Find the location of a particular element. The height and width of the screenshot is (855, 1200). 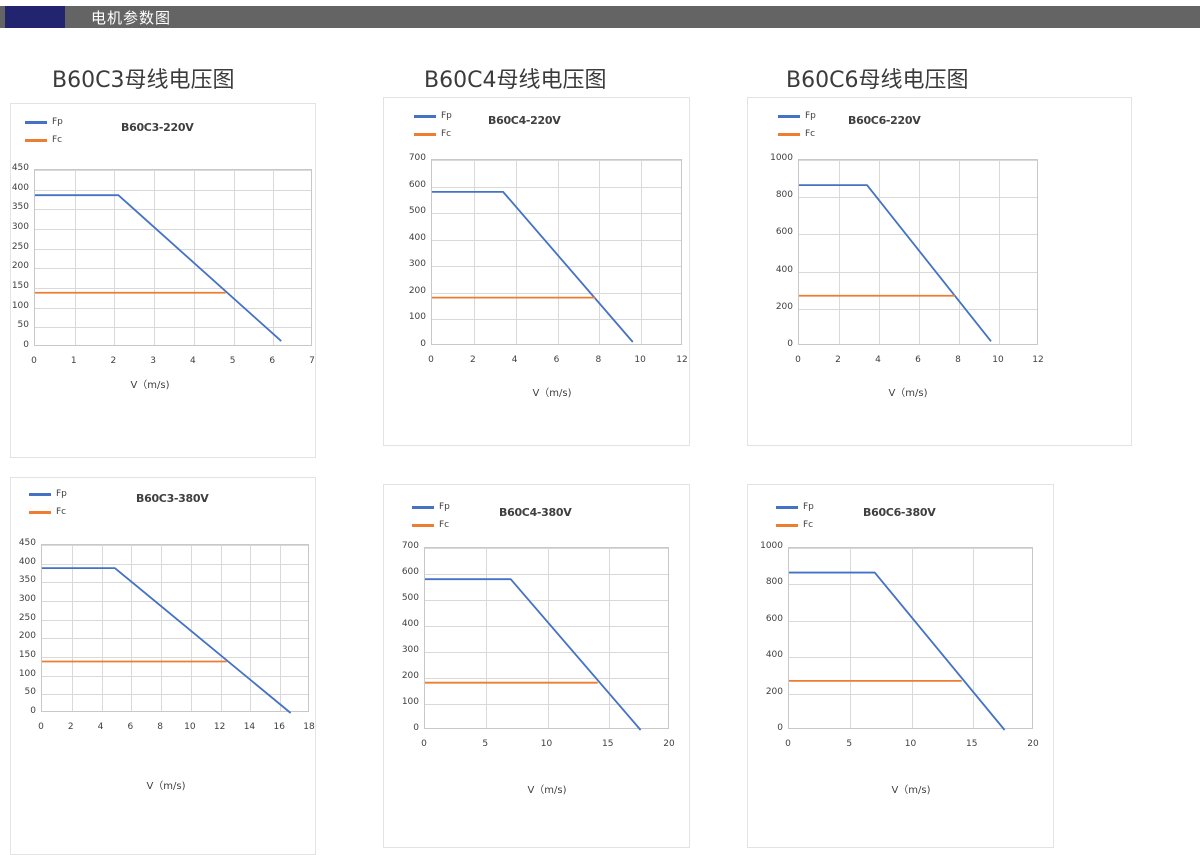

x-axis-tick-label: 15 is located at coordinates (972, 744).